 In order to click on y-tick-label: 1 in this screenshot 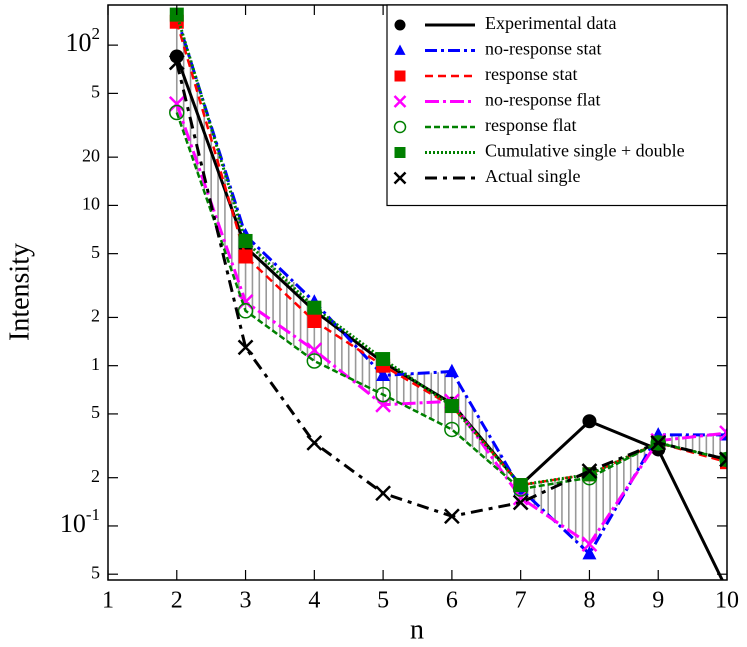, I will do `click(95, 364)`.